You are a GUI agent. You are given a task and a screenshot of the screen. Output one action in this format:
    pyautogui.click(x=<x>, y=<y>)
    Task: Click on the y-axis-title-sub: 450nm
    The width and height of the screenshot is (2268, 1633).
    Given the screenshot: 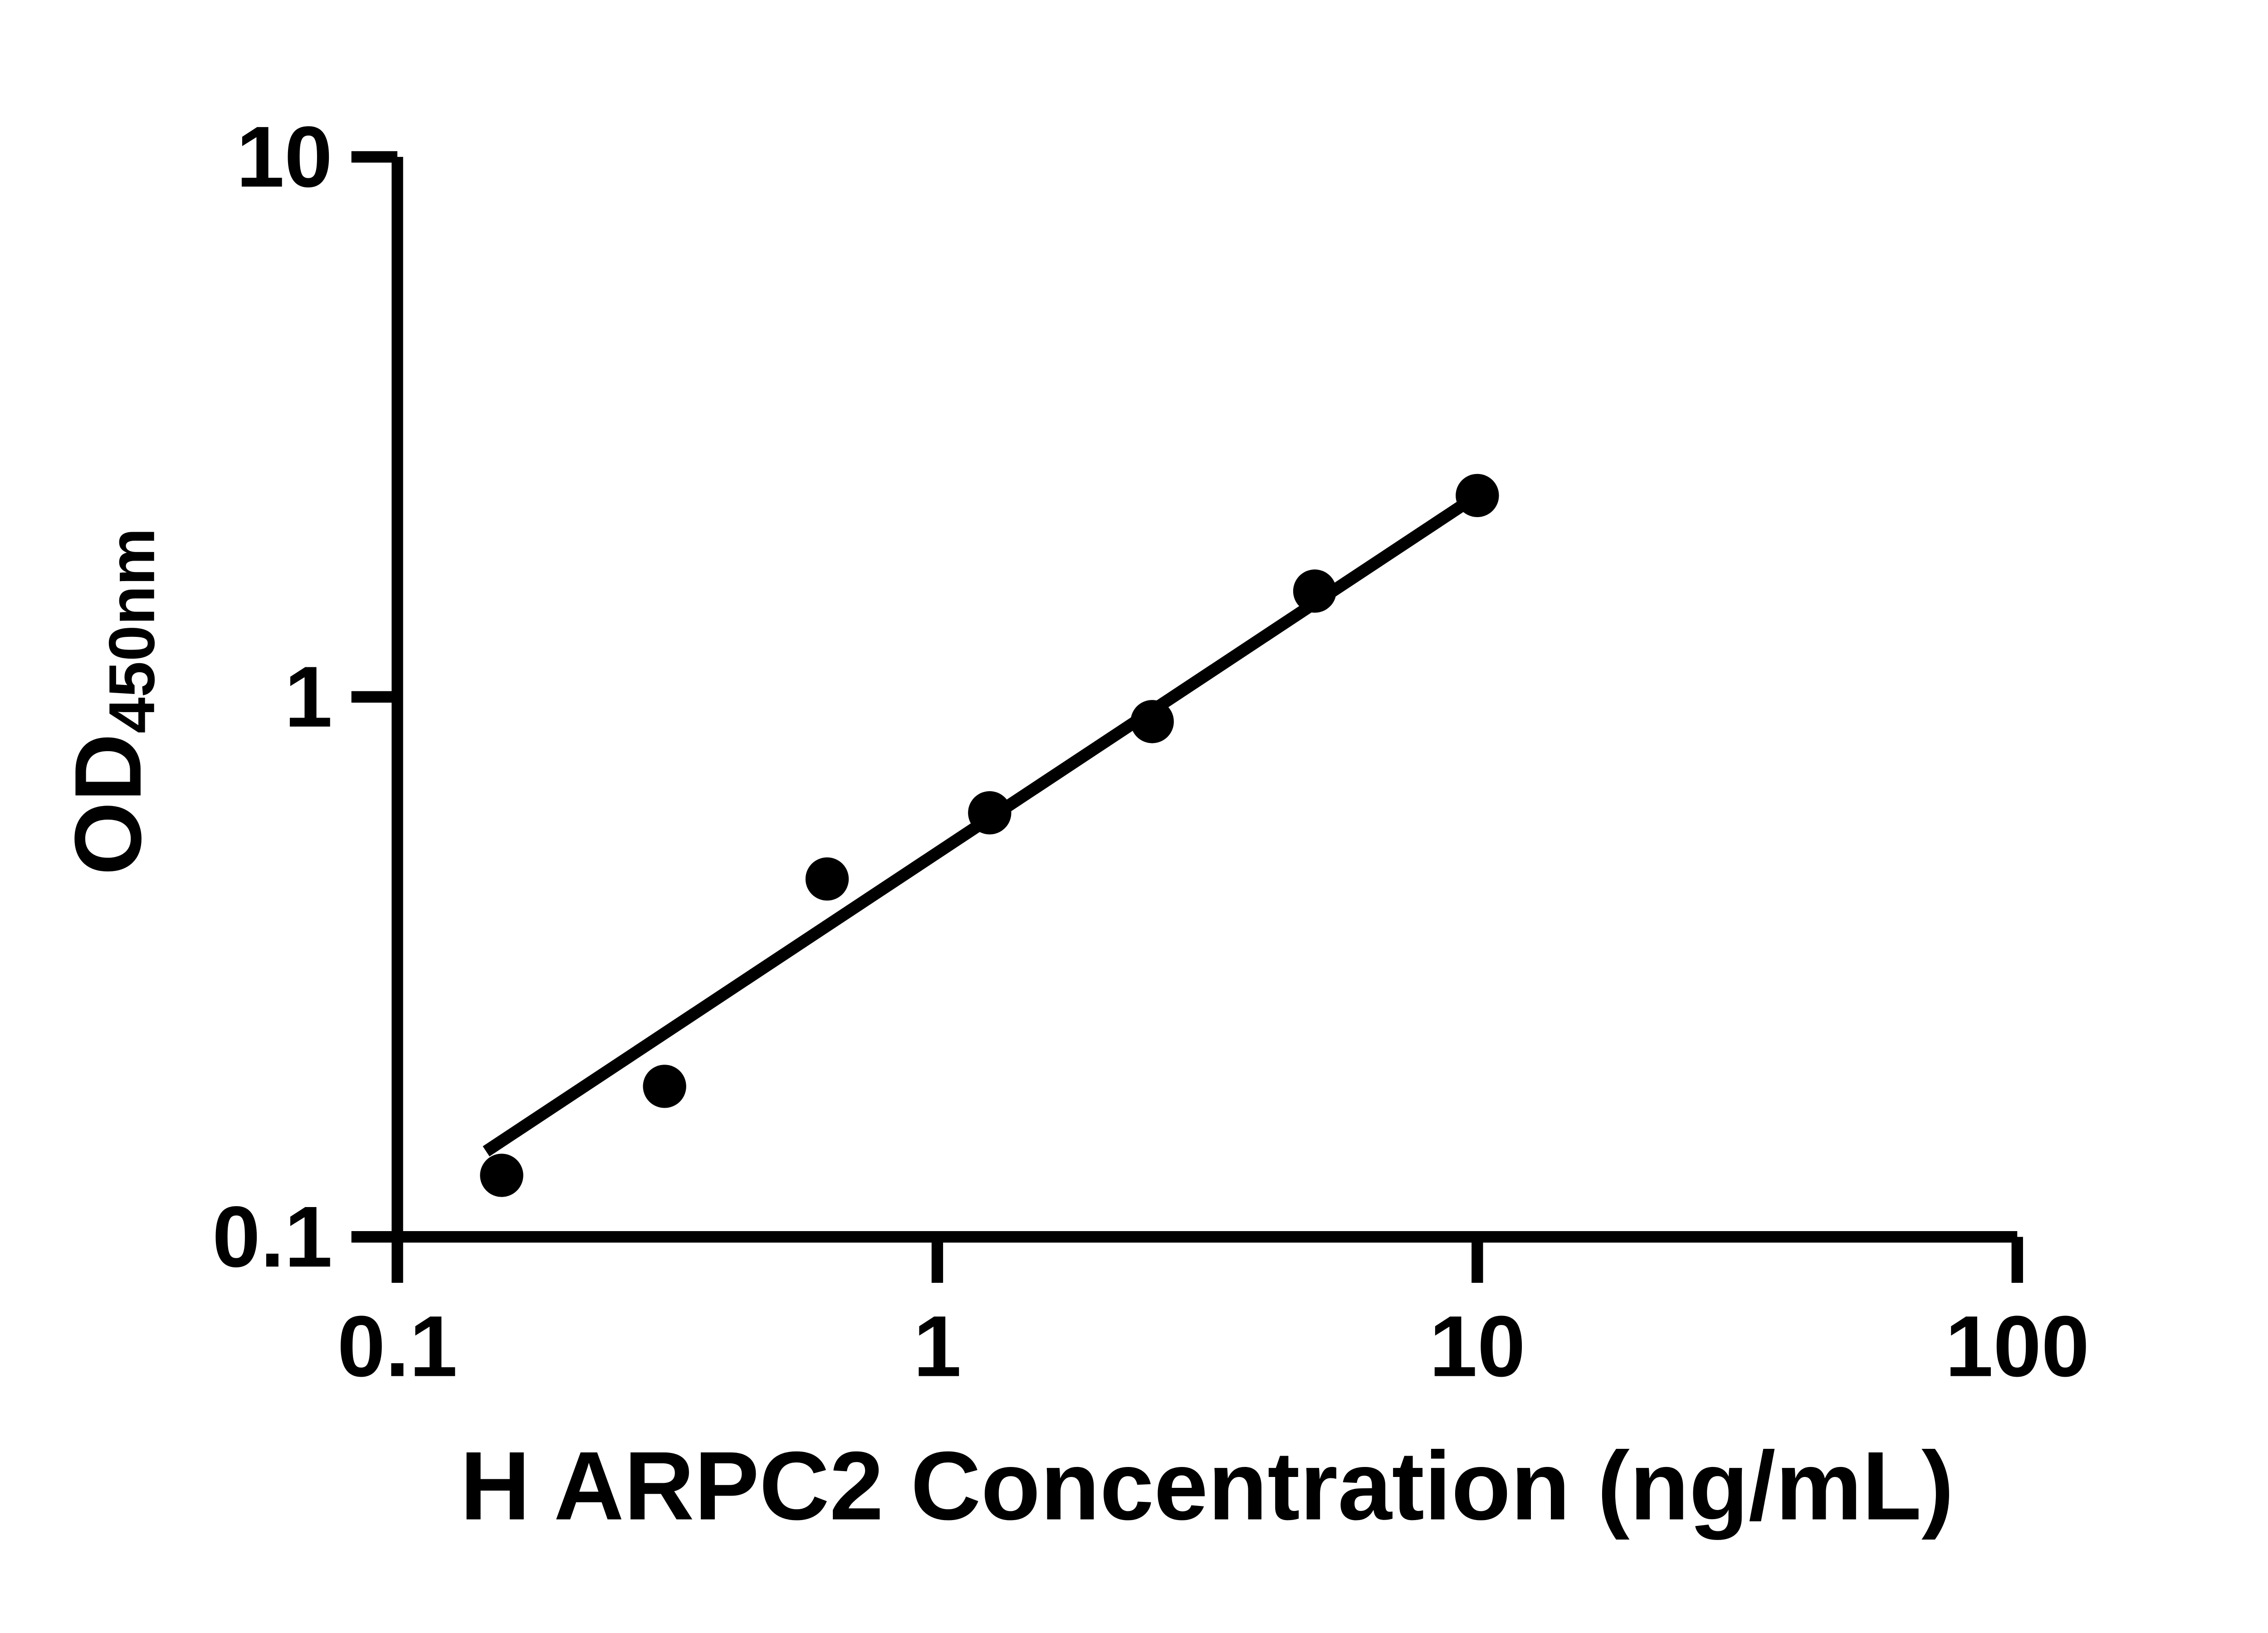 What is the action you would take?
    pyautogui.click(x=132, y=630)
    